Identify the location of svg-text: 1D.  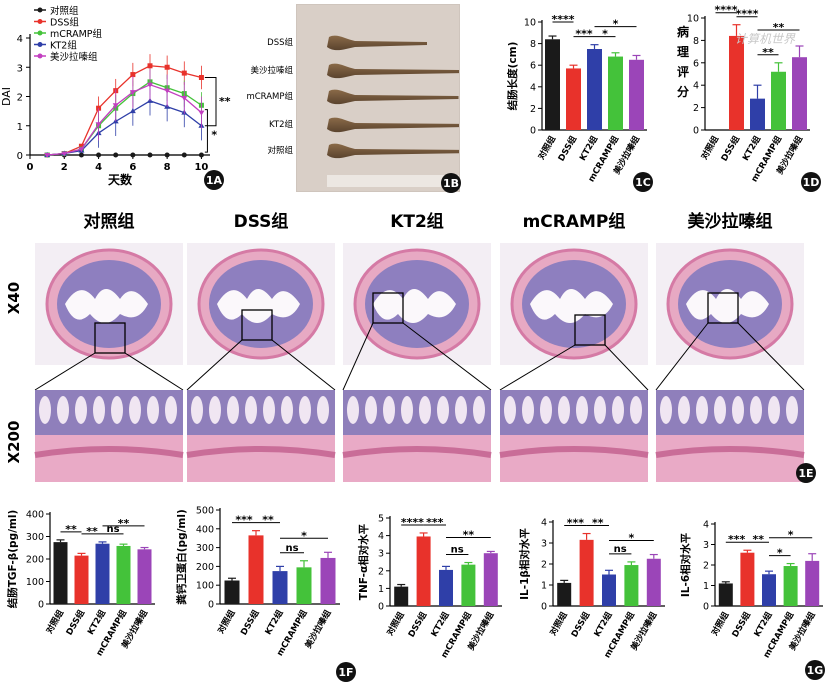
(811, 182).